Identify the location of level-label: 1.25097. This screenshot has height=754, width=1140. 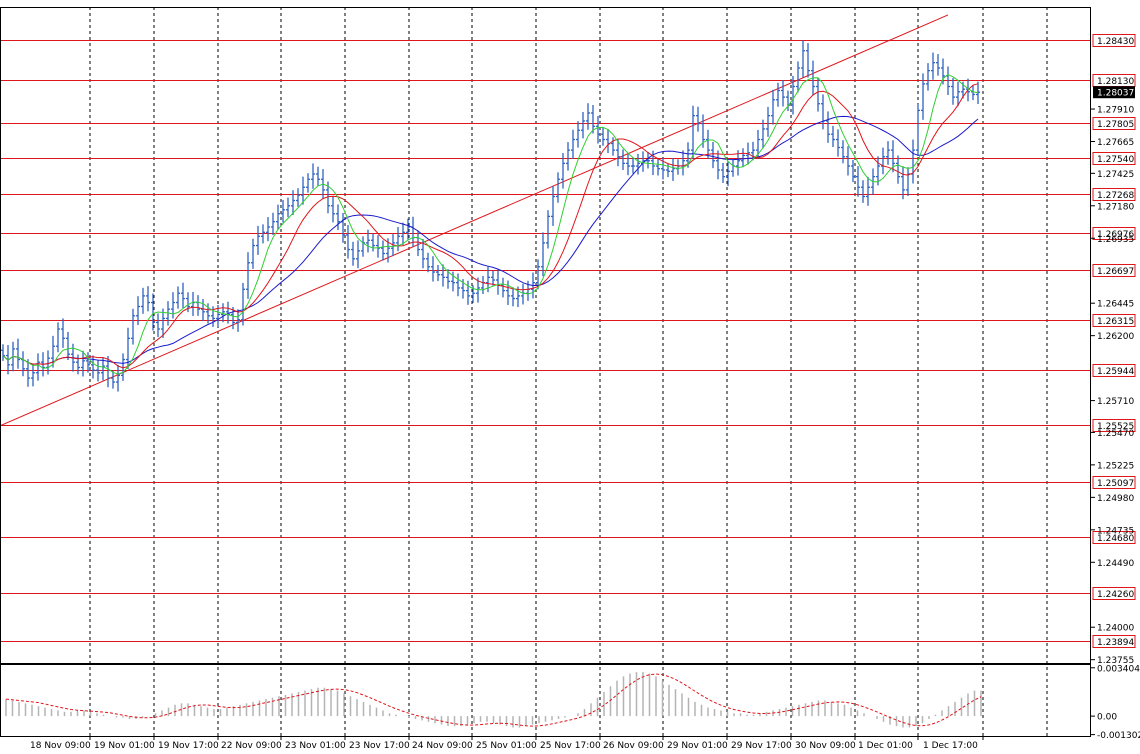
(1115, 484).